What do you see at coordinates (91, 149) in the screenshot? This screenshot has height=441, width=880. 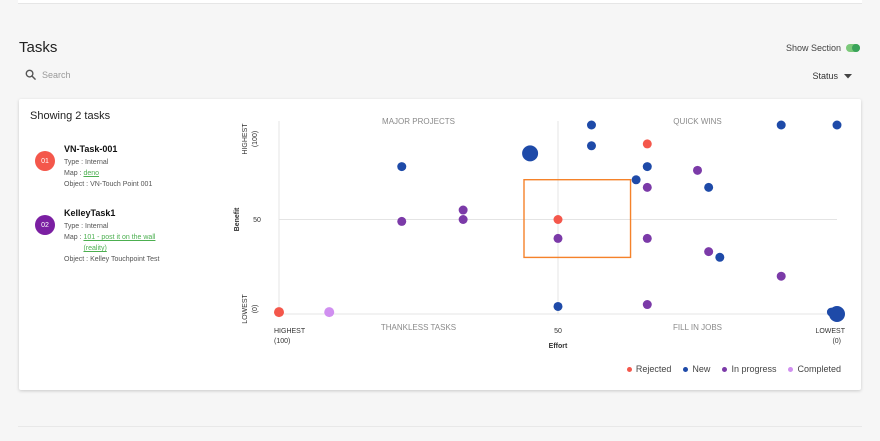 I see `task-name: VN-Task-001` at bounding box center [91, 149].